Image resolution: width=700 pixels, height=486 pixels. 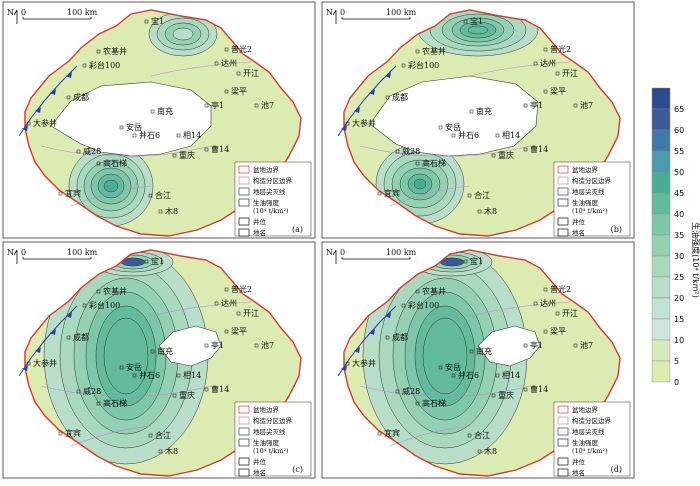 What do you see at coordinates (585, 169) in the screenshot?
I see `legend-basin_boundary: 盆地边界` at bounding box center [585, 169].